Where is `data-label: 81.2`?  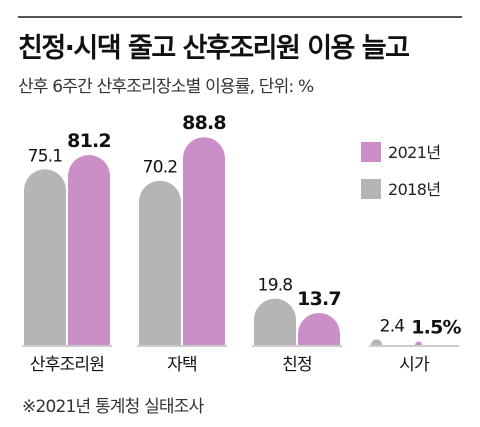
data-label: 81.2 is located at coordinates (89, 141).